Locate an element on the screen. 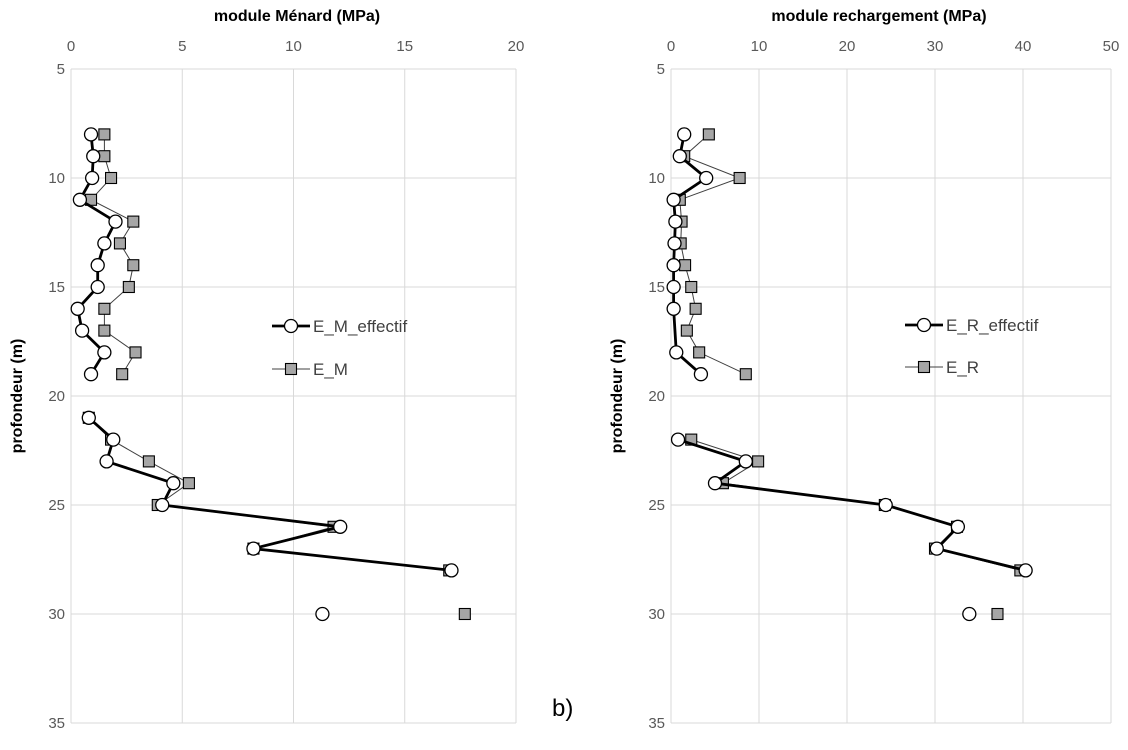 The image size is (1128, 750). legend-entry: E_R_effectif is located at coordinates (972, 325).